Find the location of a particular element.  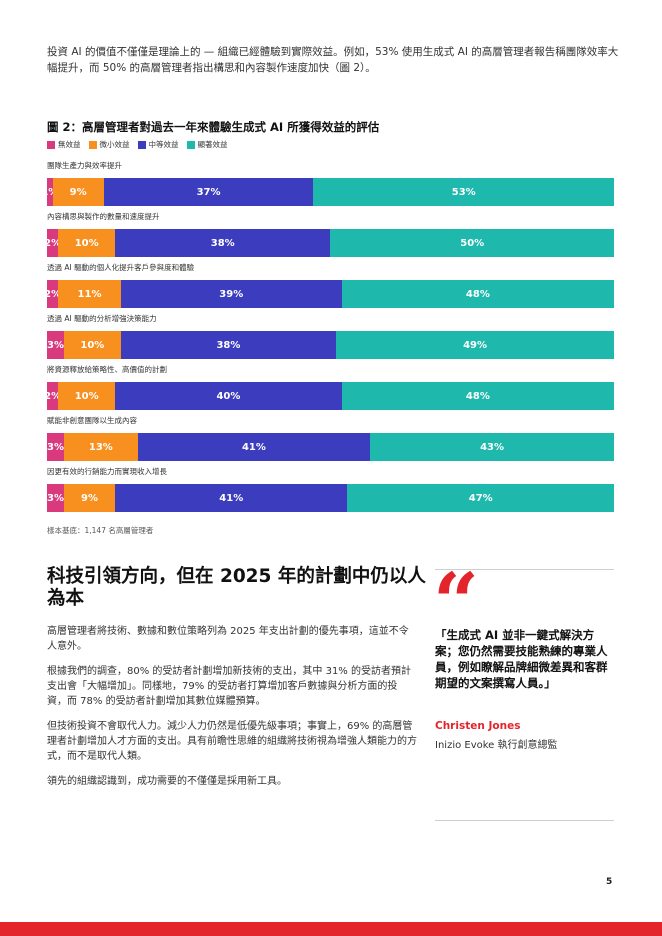

chart-row: 透過 AI 驅動的分析增強決策能力 3% 10% 38% 49% is located at coordinates (330, 336).